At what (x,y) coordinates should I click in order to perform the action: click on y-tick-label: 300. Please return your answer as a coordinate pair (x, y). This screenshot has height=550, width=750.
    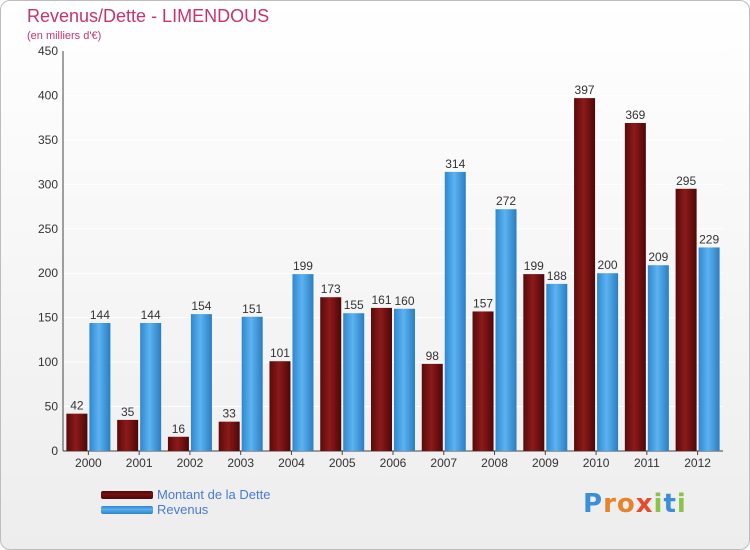
    Looking at the image, I should click on (48, 184).